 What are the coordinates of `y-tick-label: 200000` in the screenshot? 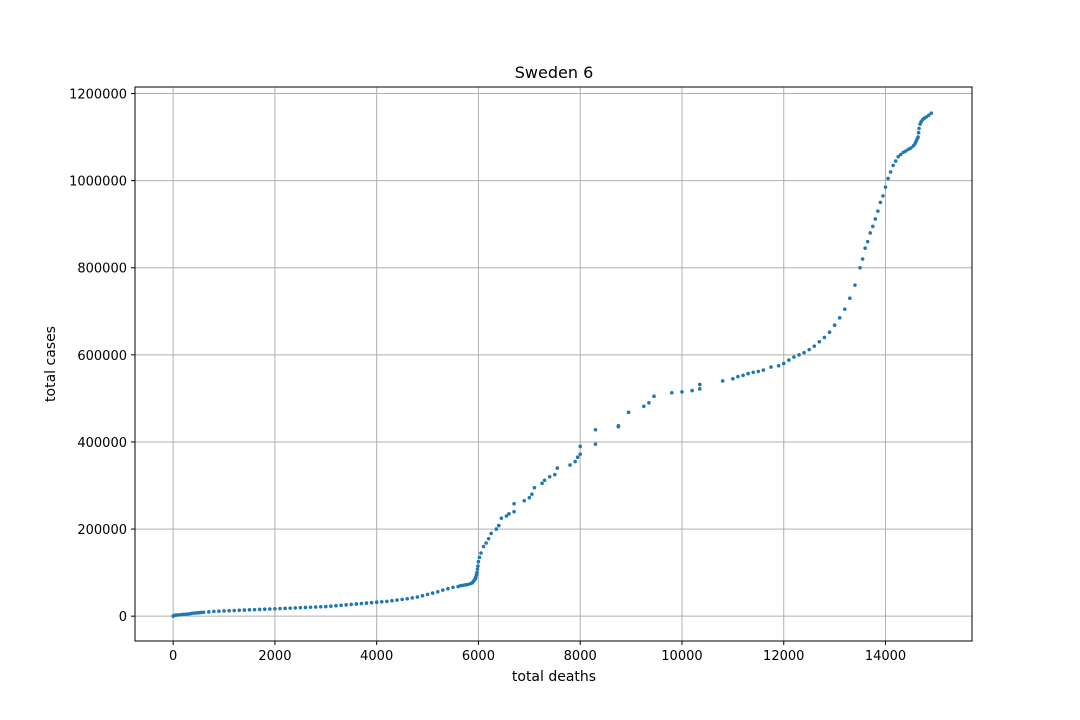 It's located at (102, 530).